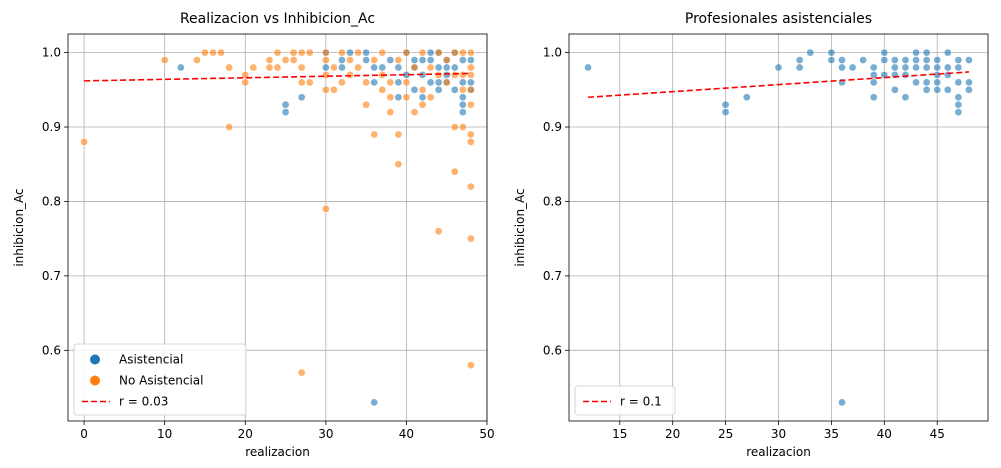 The image size is (1001, 468). Describe the element at coordinates (84, 434) in the screenshot. I see `x-tick-label: 0` at that location.